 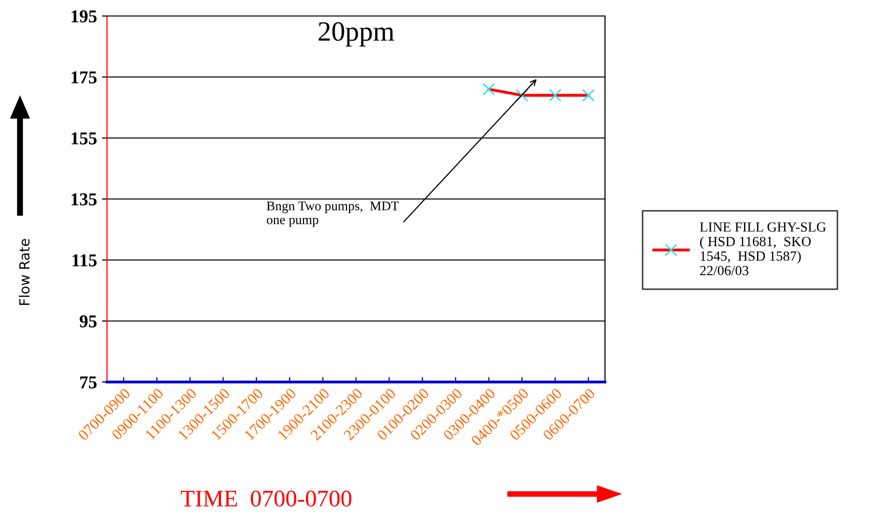 What do you see at coordinates (763, 249) in the screenshot?
I see `legend-label: LINE FILL GHY-SLG ( HSD 11681, SKO 1545, HSD 1587) 22/06/03` at bounding box center [763, 249].